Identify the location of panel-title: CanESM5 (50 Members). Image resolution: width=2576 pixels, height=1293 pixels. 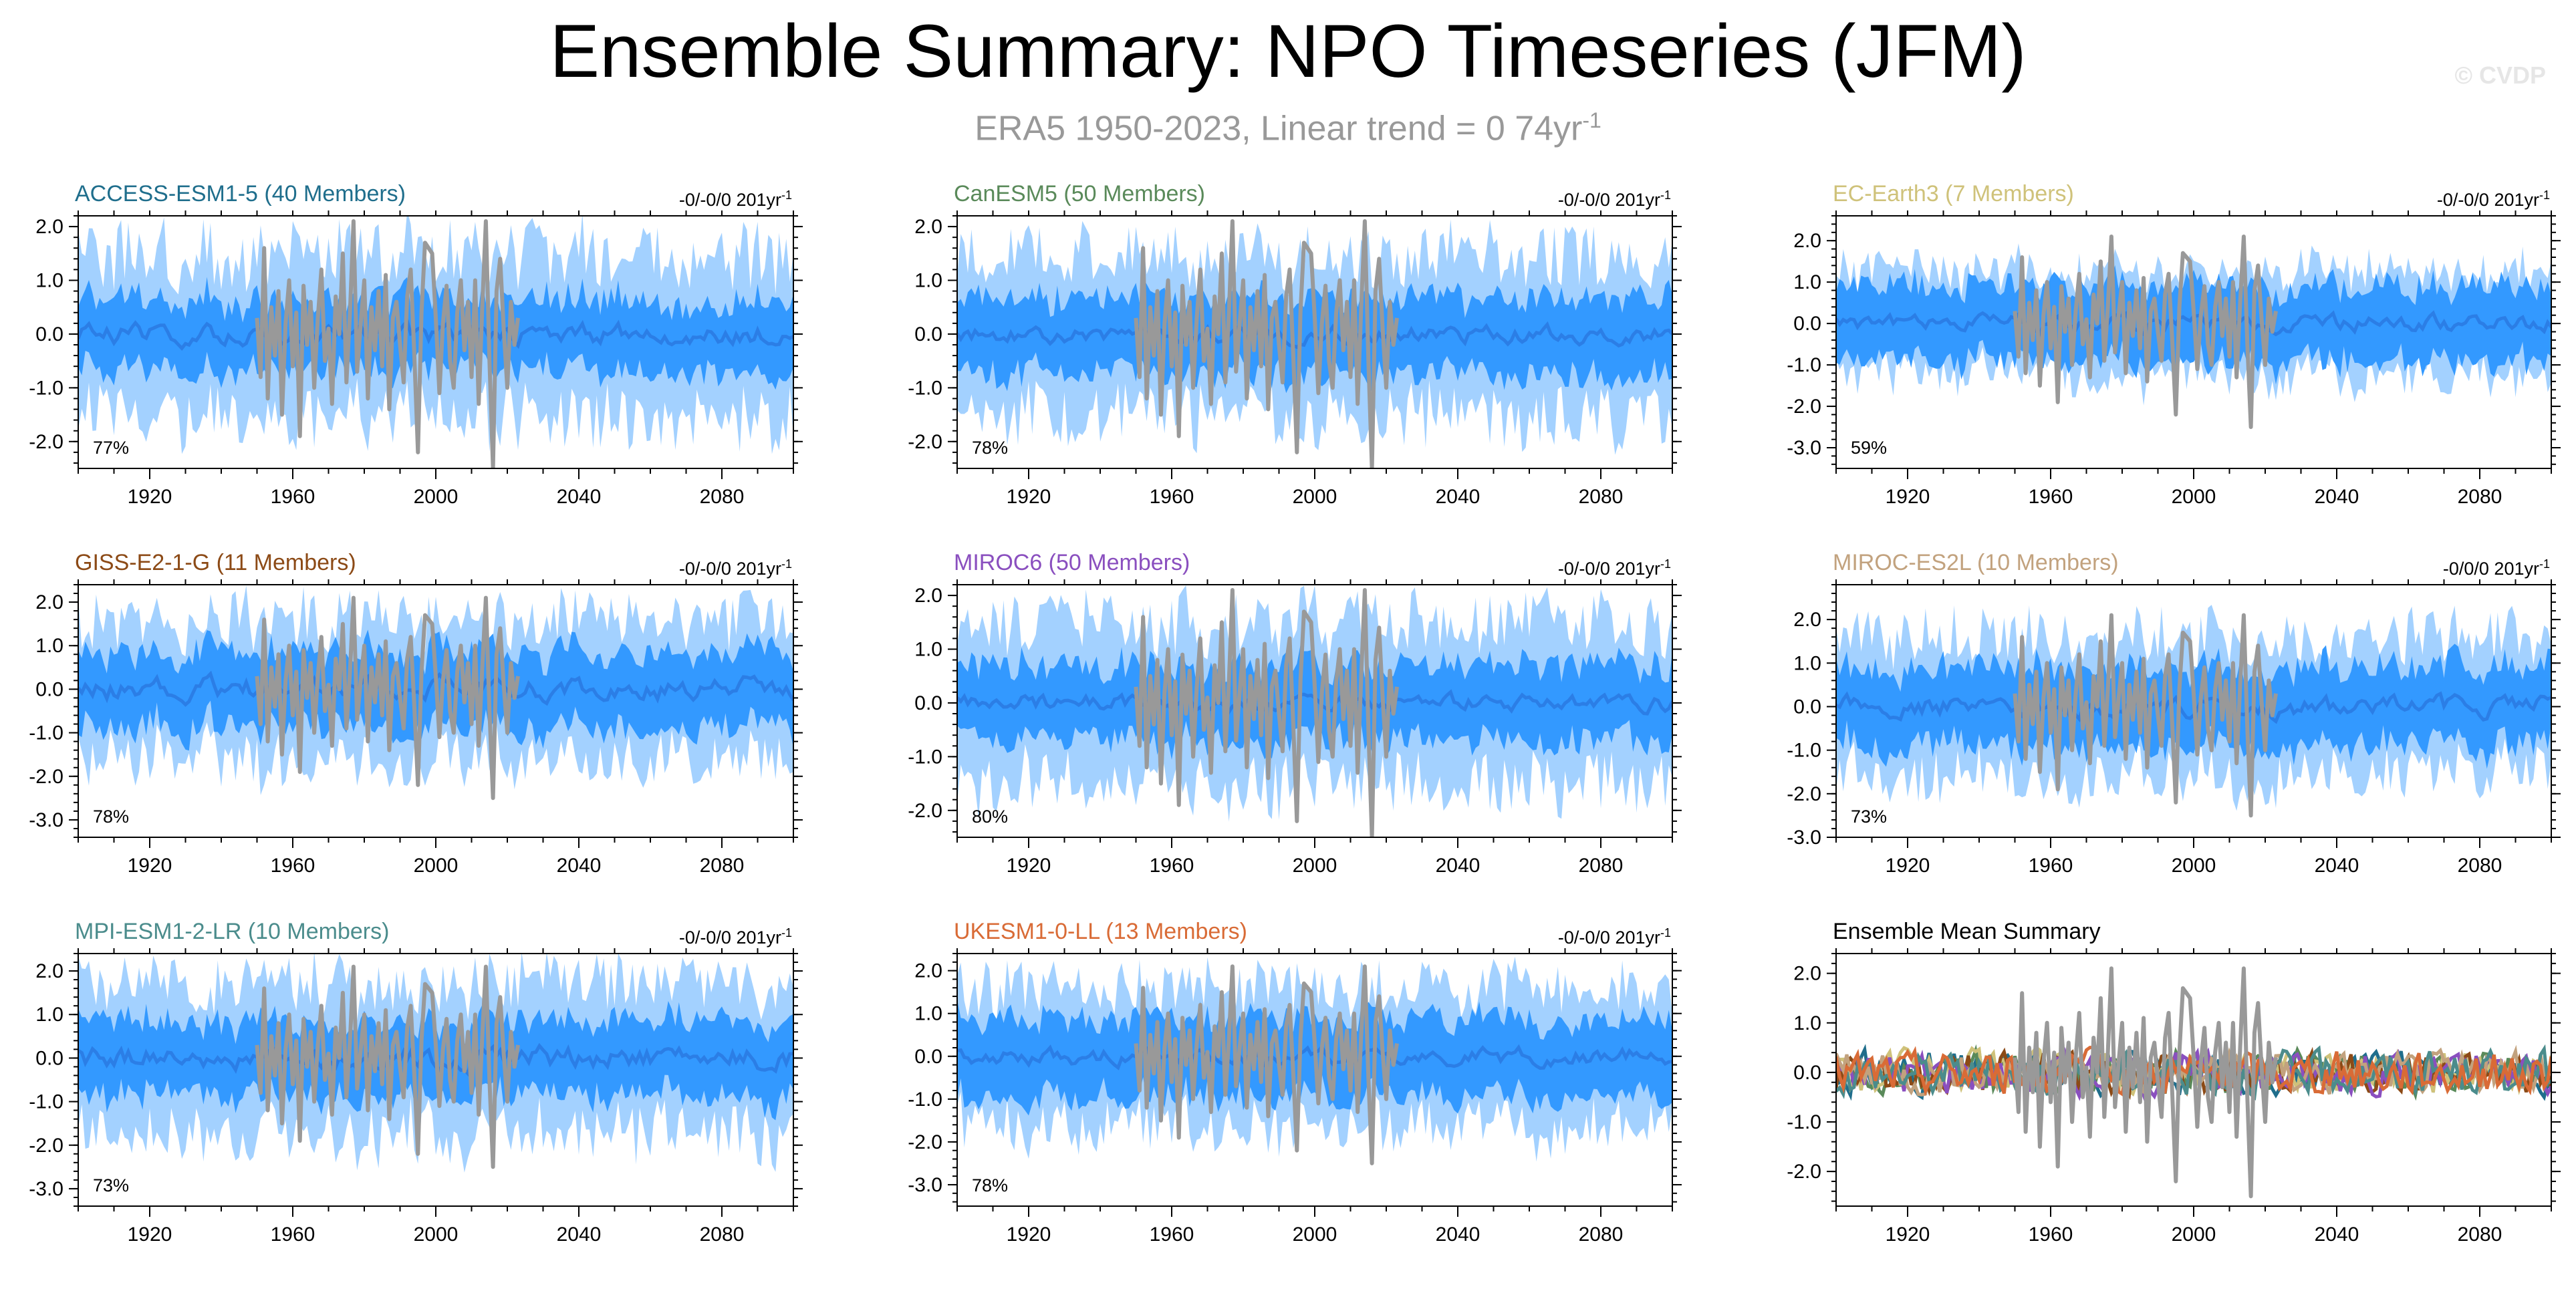
(1080, 193).